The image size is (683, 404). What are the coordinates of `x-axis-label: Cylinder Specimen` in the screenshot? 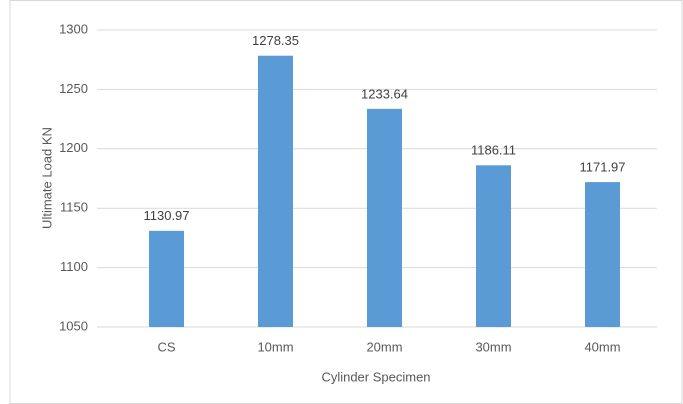 It's located at (375, 376).